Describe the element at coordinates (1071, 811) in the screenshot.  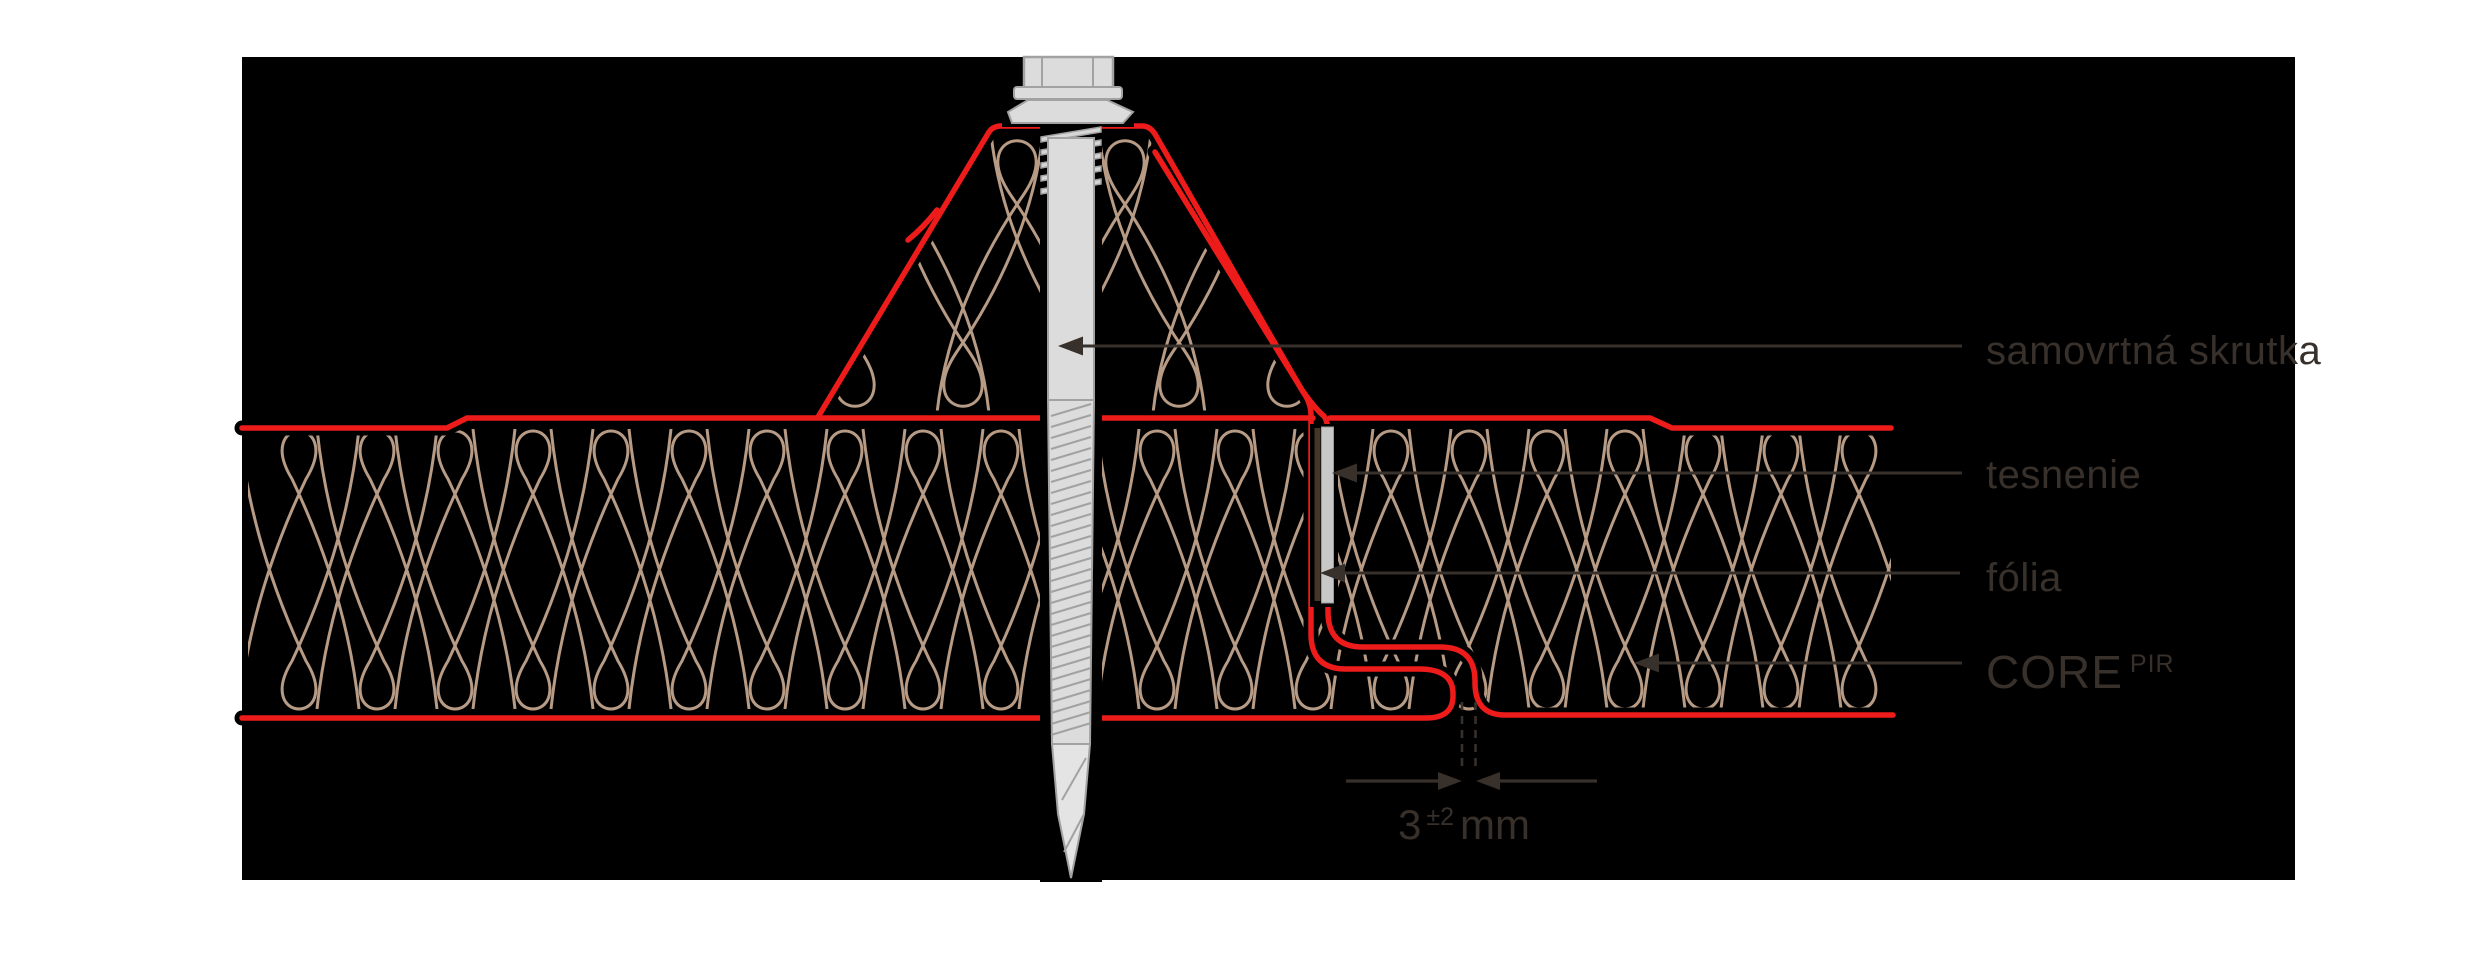
I see `screw-drill-point` at that location.